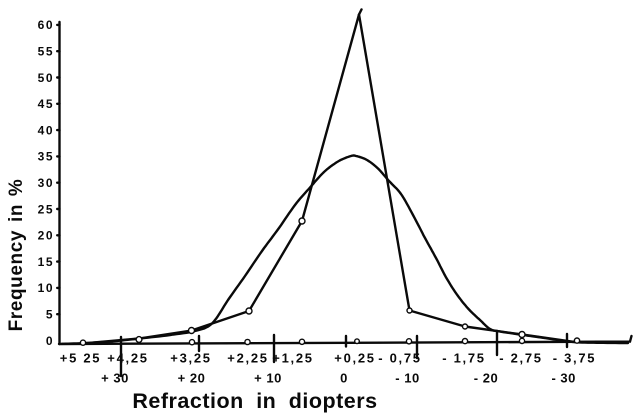 The image size is (640, 419). What do you see at coordinates (46, 236) in the screenshot?
I see `svg-text: 20` at bounding box center [46, 236].